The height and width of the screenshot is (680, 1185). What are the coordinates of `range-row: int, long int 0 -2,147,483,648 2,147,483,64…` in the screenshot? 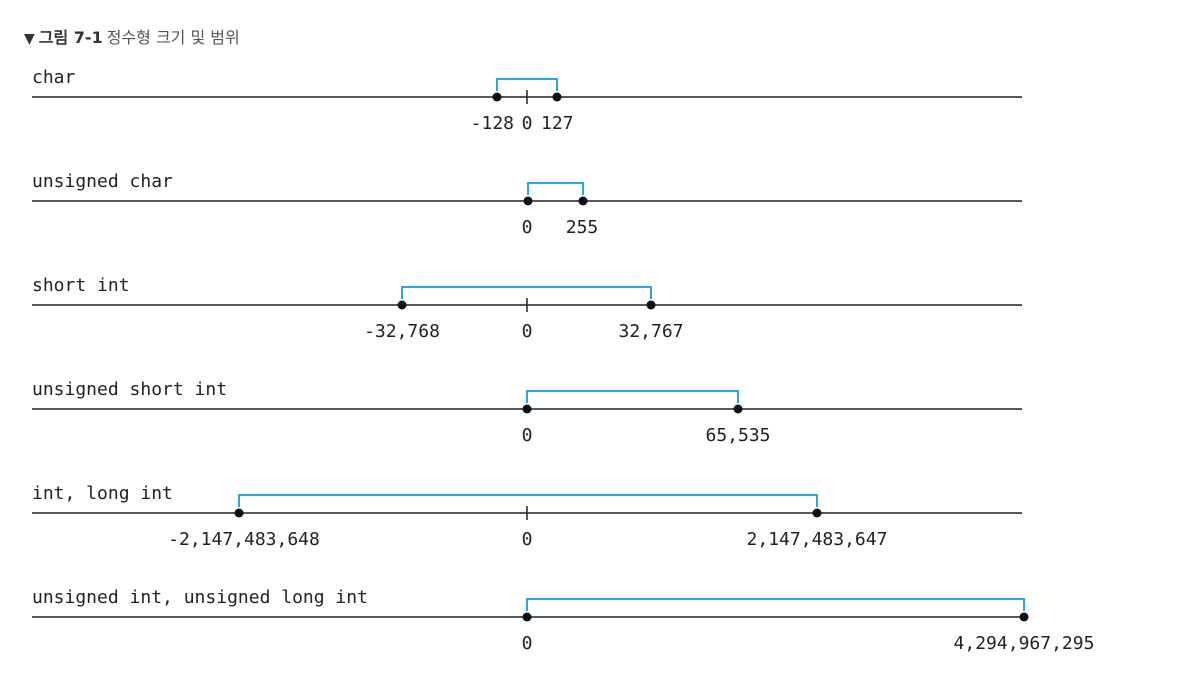 It's located at (527, 516).